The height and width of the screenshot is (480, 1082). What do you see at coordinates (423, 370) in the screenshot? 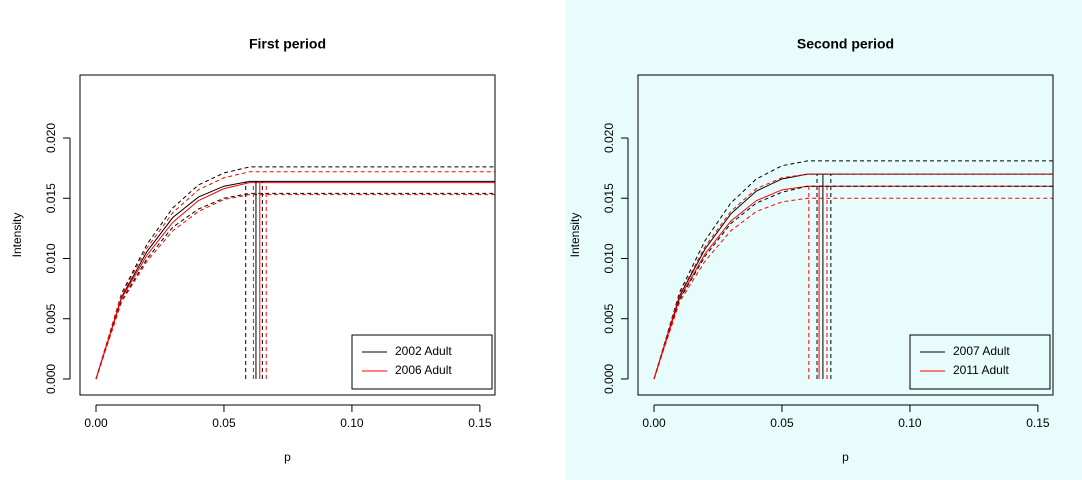
I see `legend-label: 2006 Adult` at bounding box center [423, 370].